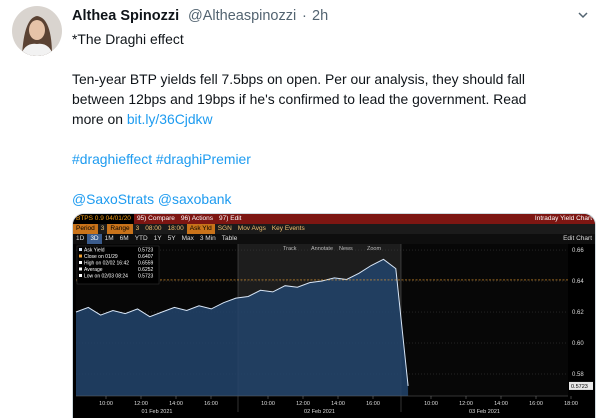 The image size is (600, 418). What do you see at coordinates (578, 375) in the screenshot?
I see `y-tick-label: 0.58` at bounding box center [578, 375].